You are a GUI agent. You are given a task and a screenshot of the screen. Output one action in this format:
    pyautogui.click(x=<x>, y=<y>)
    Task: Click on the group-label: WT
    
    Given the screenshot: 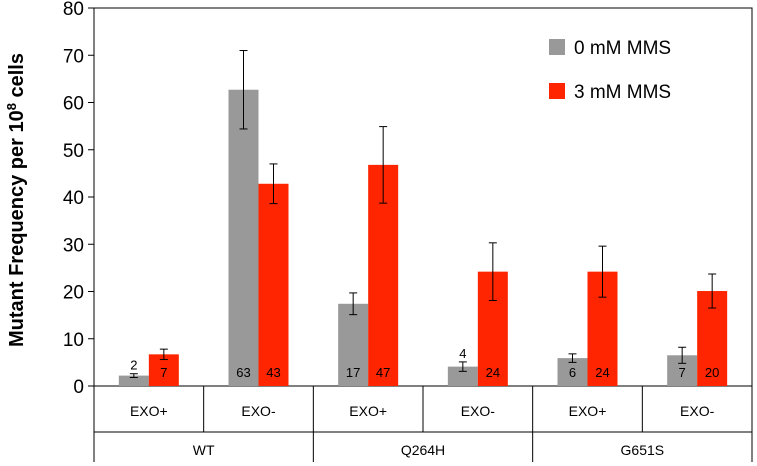 What is the action you would take?
    pyautogui.click(x=204, y=450)
    